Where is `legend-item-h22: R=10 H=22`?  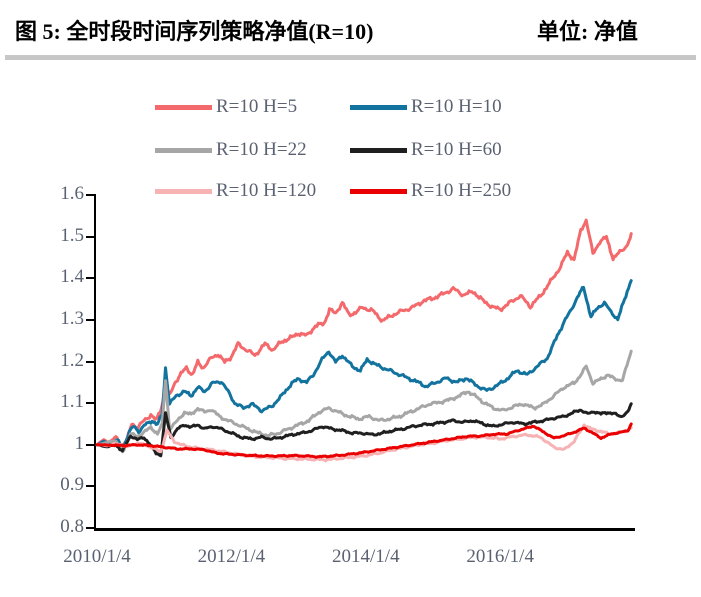 legend-item-h22: R=10 H=22 is located at coordinates (231, 150).